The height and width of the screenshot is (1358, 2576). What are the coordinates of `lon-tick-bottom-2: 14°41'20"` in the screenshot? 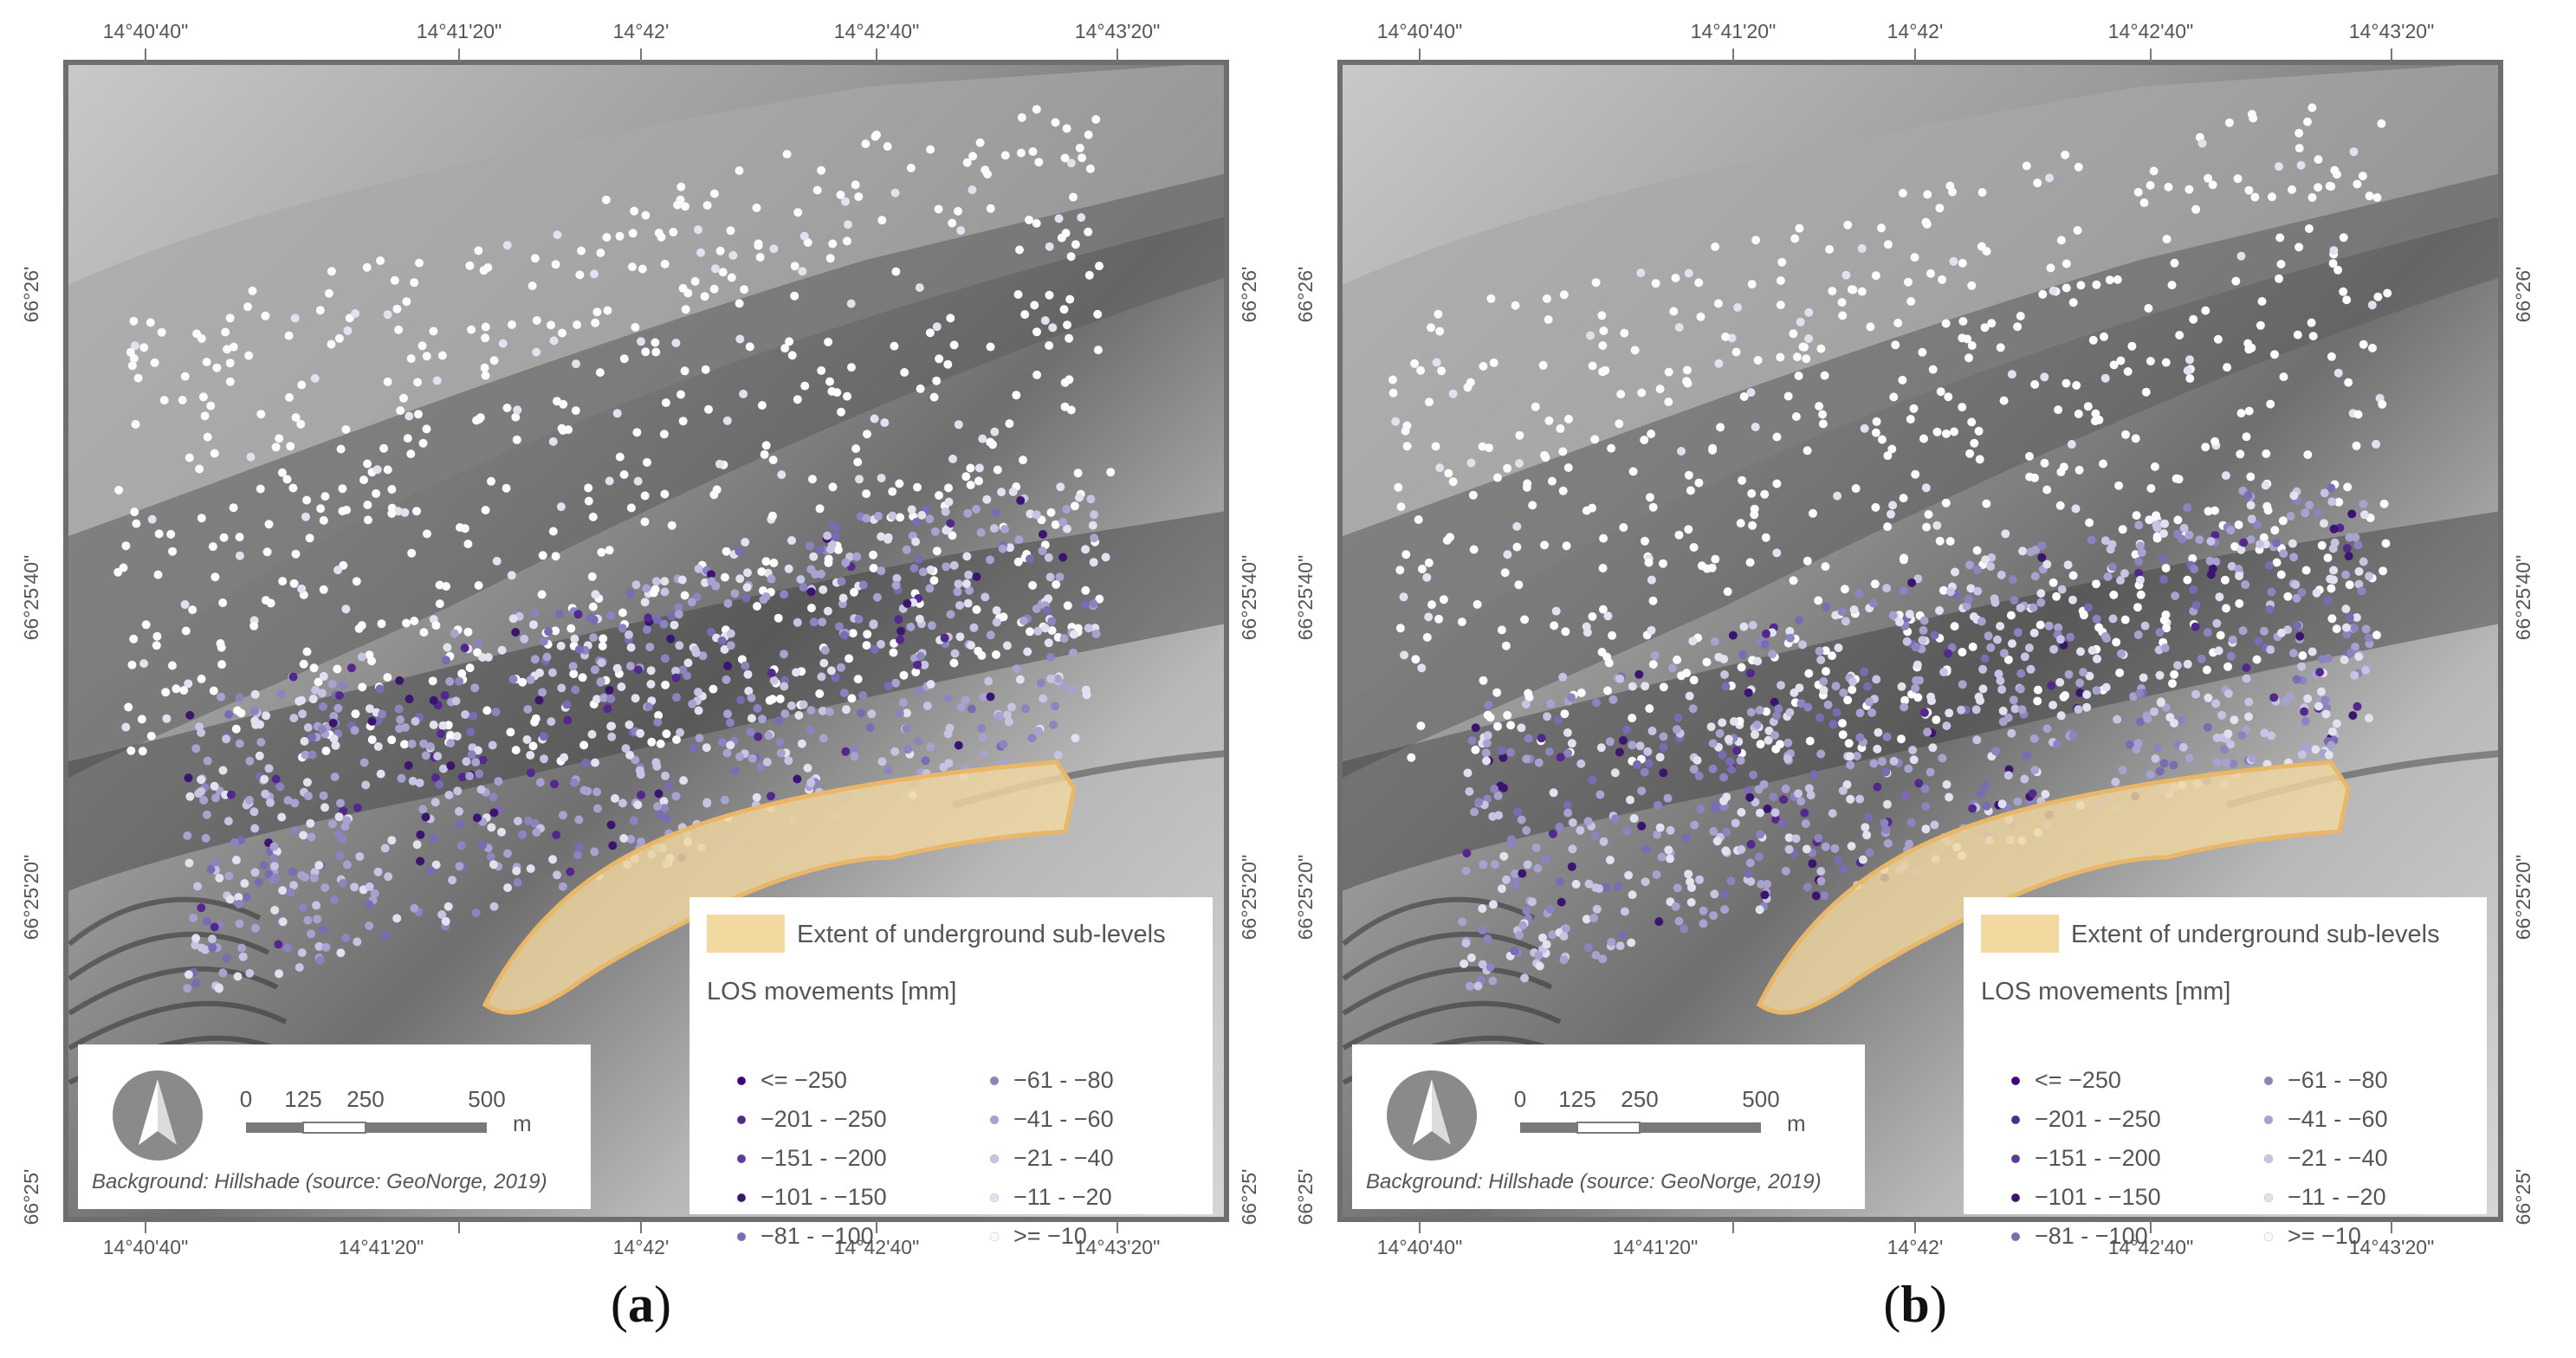 It's located at (381, 1247).